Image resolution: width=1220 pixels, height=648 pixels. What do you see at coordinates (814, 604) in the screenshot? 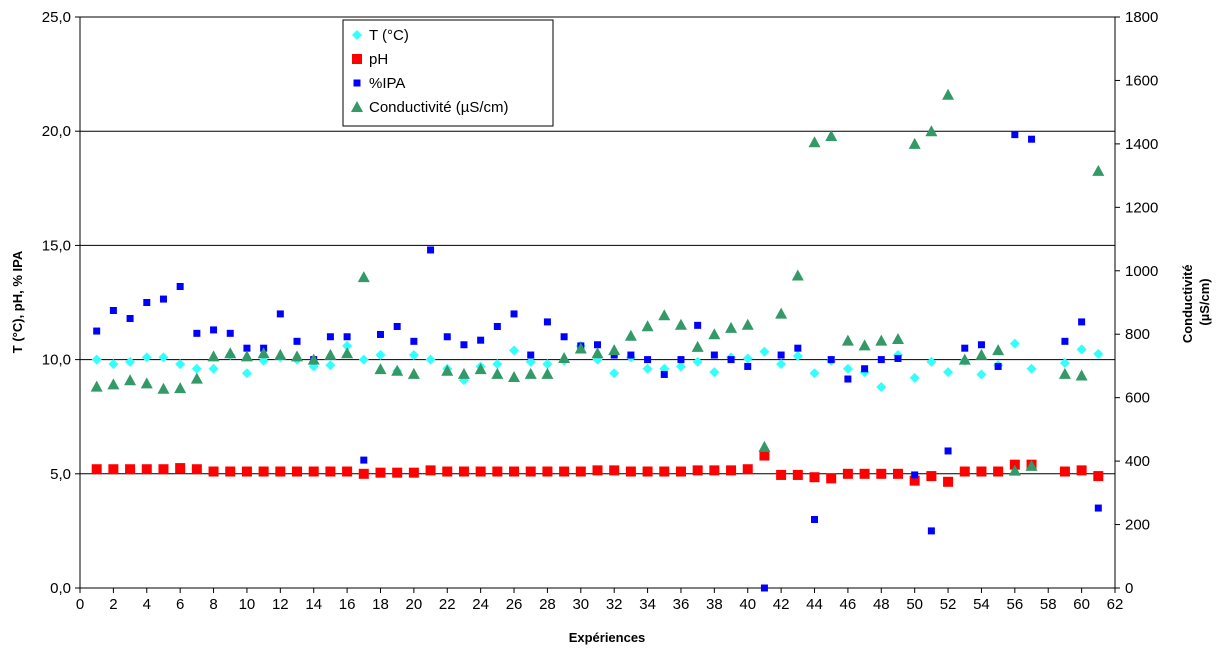
I see `x-tick-label: 44` at bounding box center [814, 604].